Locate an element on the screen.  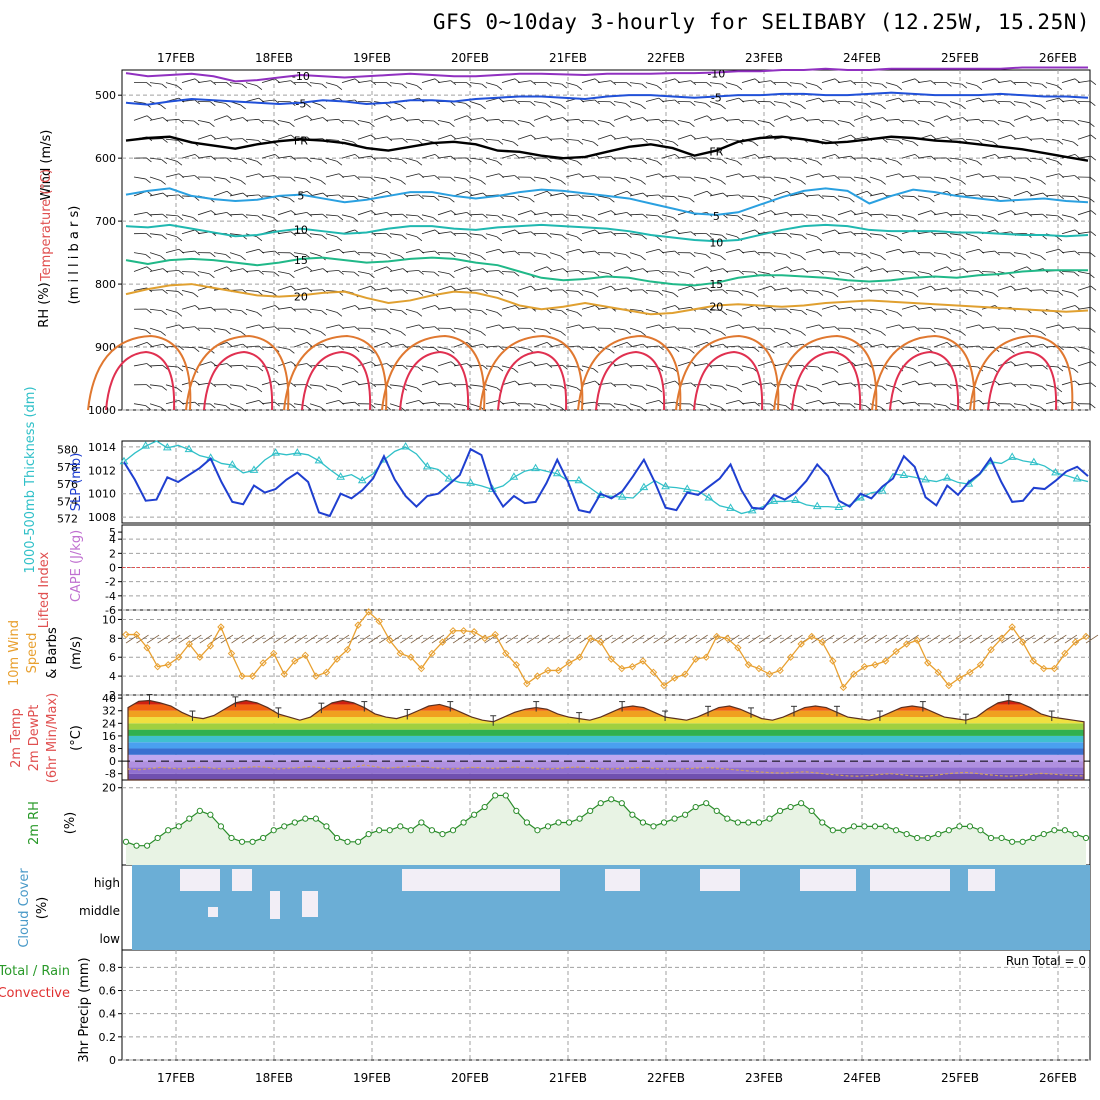
bottom-date-label: 20FEB is located at coordinates (470, 1078).